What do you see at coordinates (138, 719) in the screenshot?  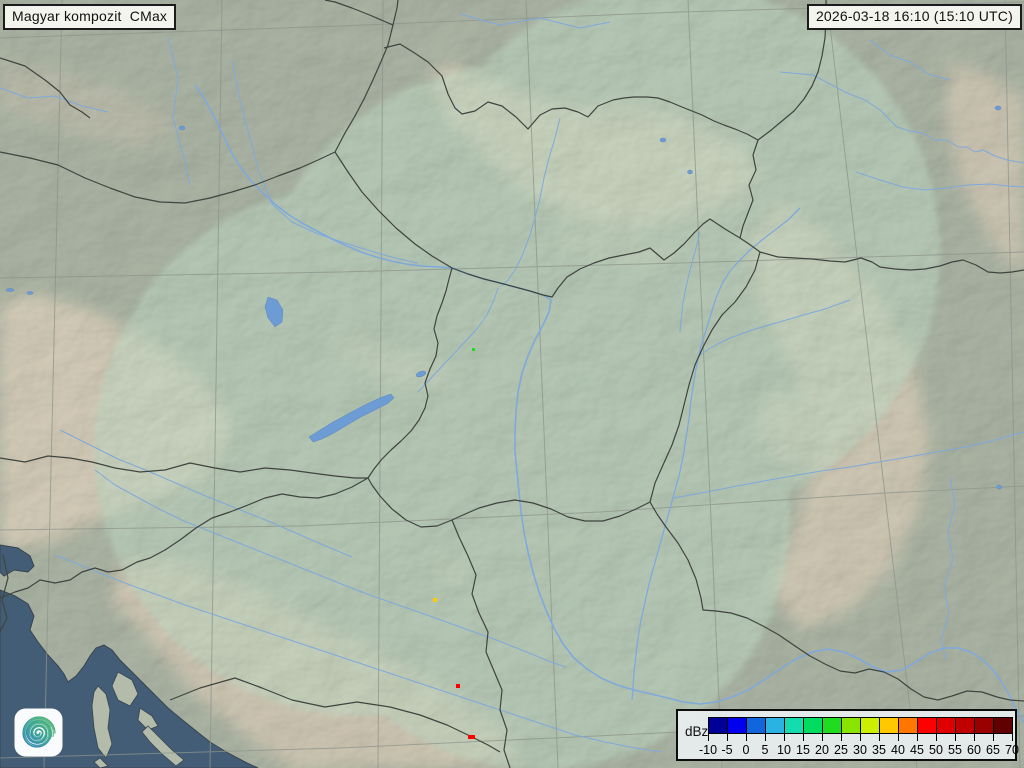 I see `adriatic-islands` at bounding box center [138, 719].